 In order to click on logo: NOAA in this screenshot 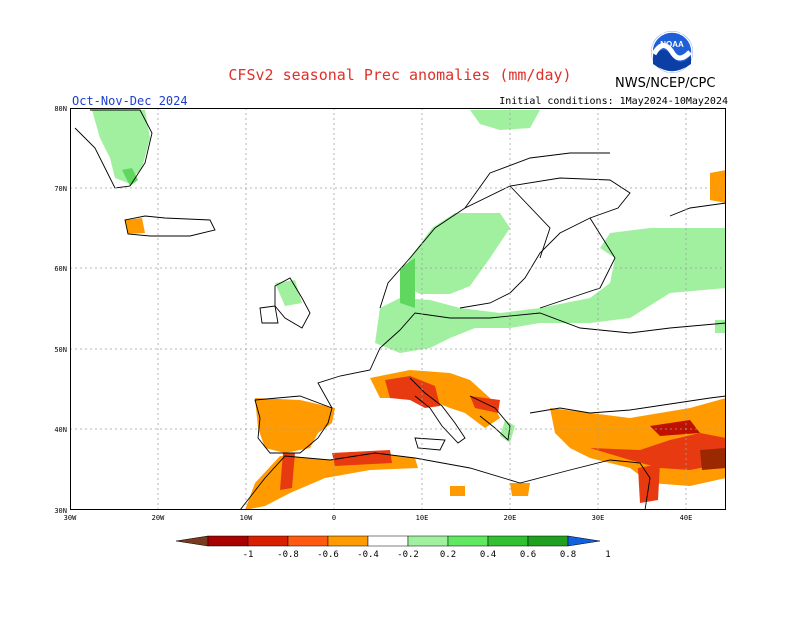, I will do `click(672, 52)`.